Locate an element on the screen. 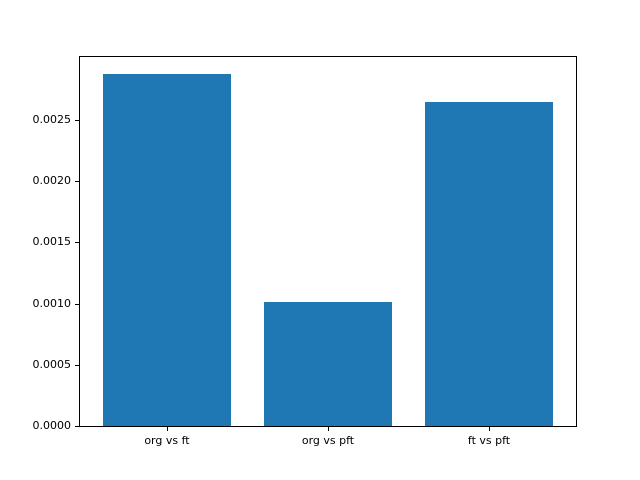  y-tick-label: 0.0000 is located at coordinates (52, 425).